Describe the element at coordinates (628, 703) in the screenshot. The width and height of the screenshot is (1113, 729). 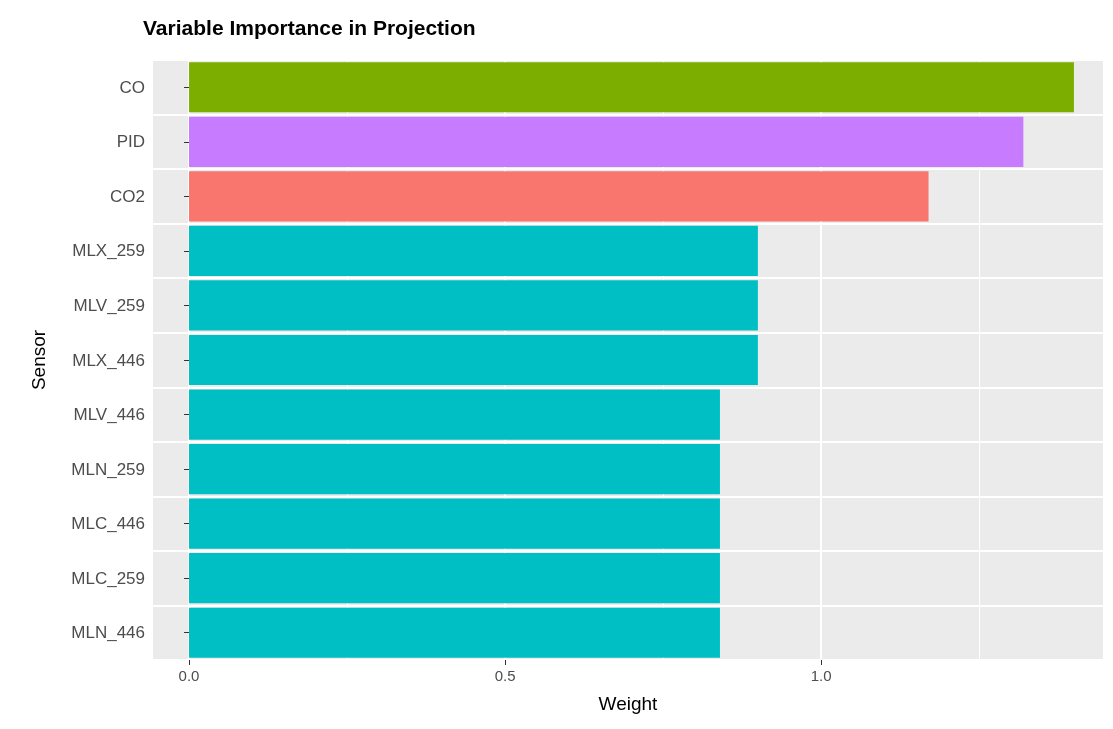
I see `x-axis-title: Weight` at that location.